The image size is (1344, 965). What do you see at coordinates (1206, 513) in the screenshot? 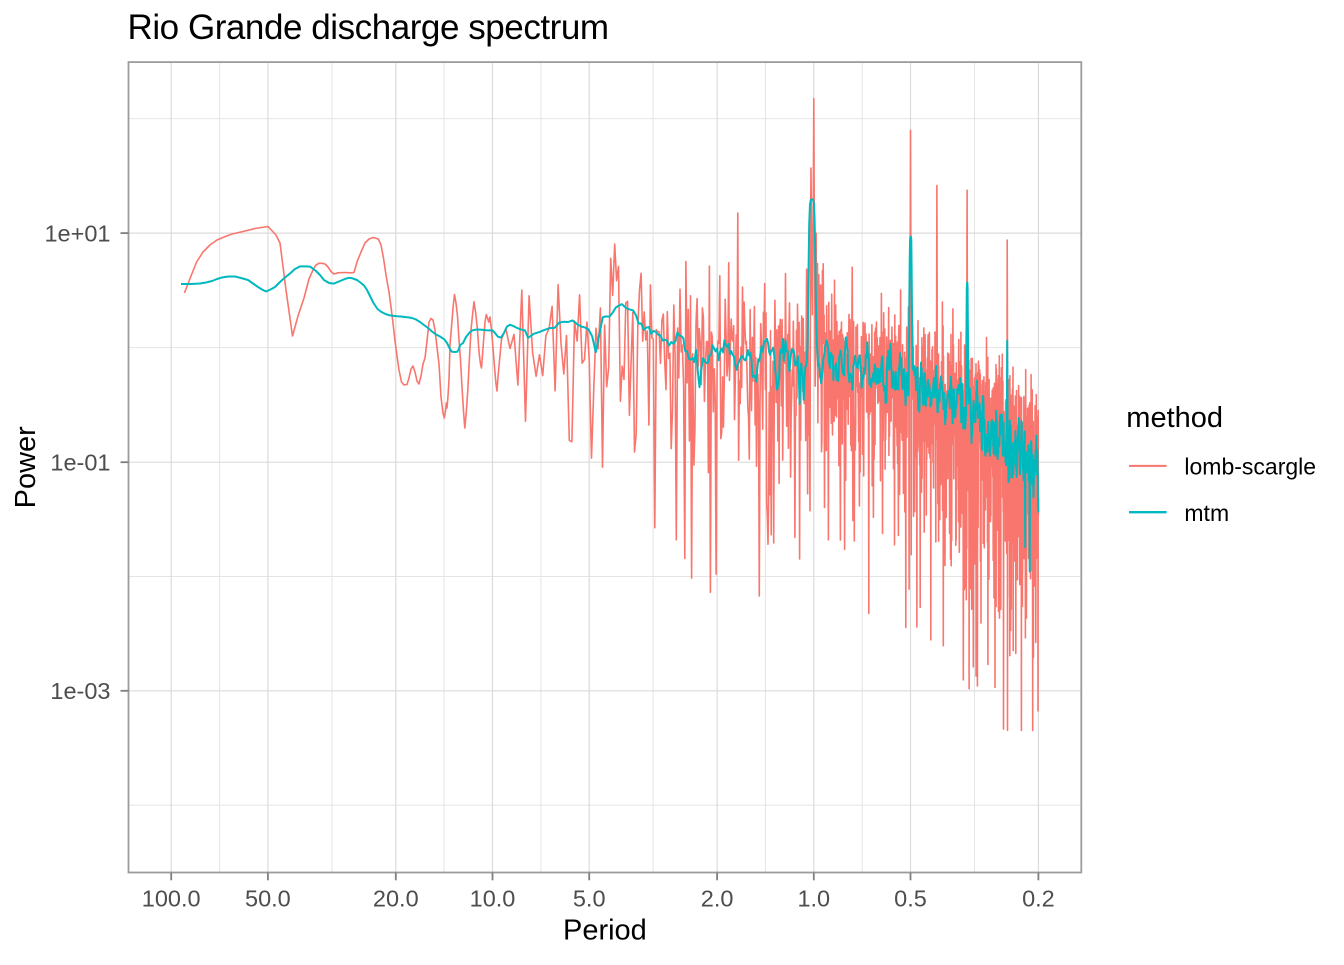
I see `svg-text: mtm` at bounding box center [1206, 513].